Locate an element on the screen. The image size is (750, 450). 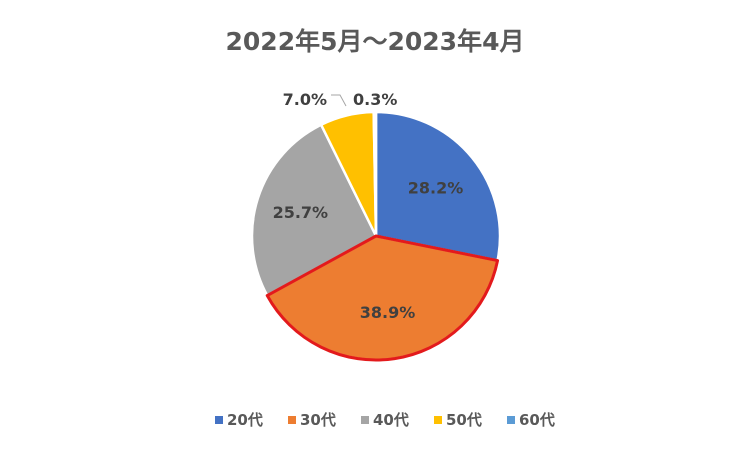
legend-label-3: 40代 is located at coordinates (391, 420).